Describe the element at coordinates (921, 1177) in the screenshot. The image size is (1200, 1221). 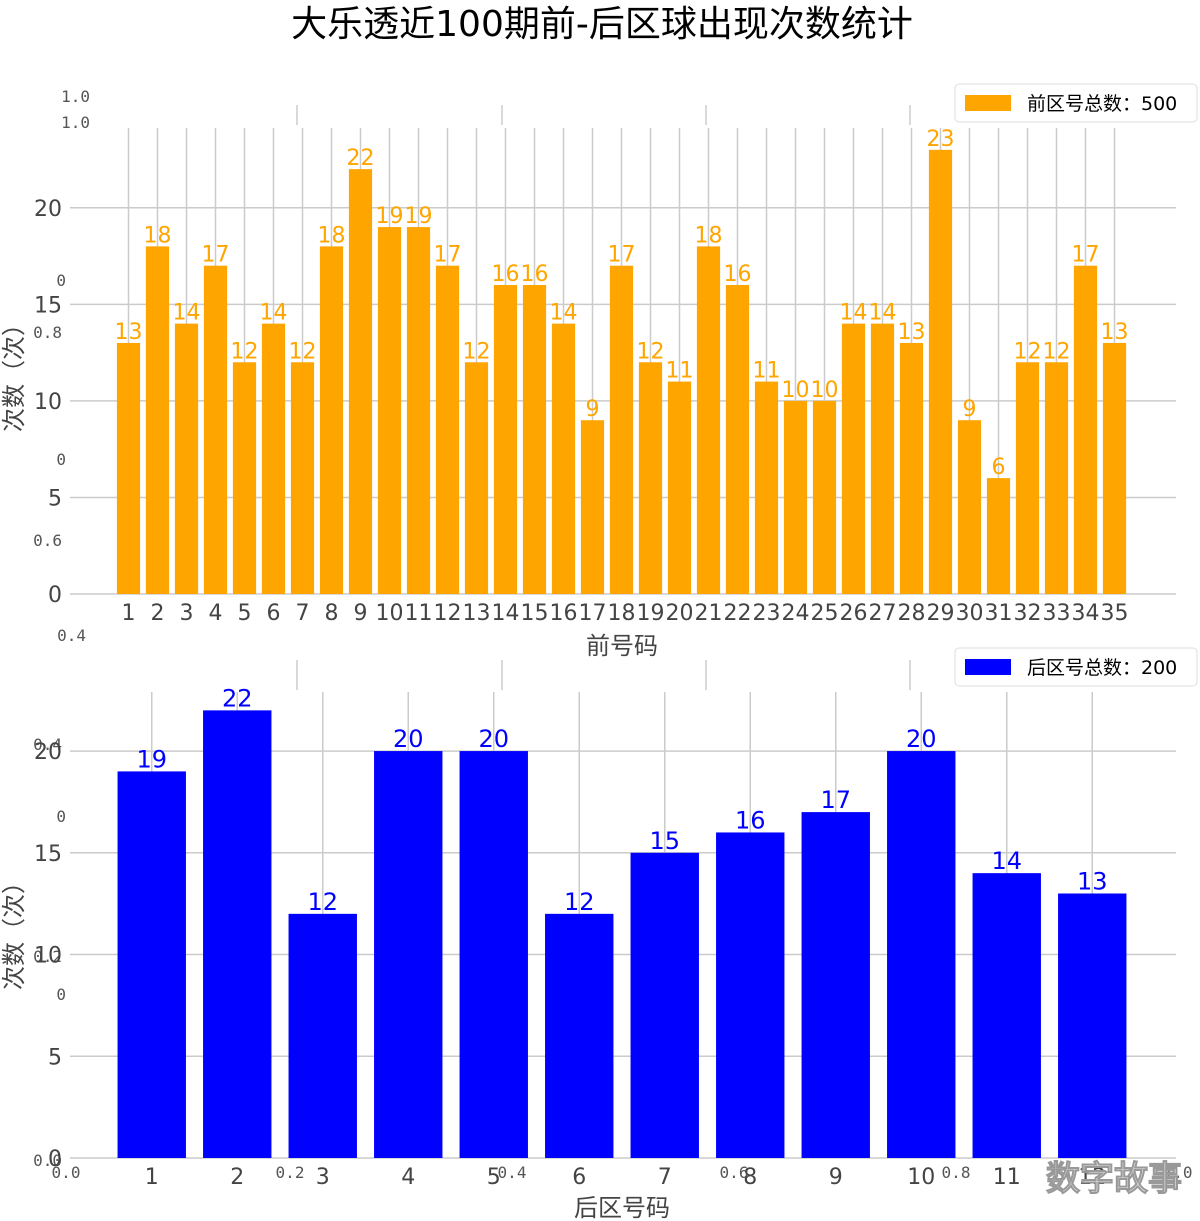
I see `x-tick-label: 10` at that location.